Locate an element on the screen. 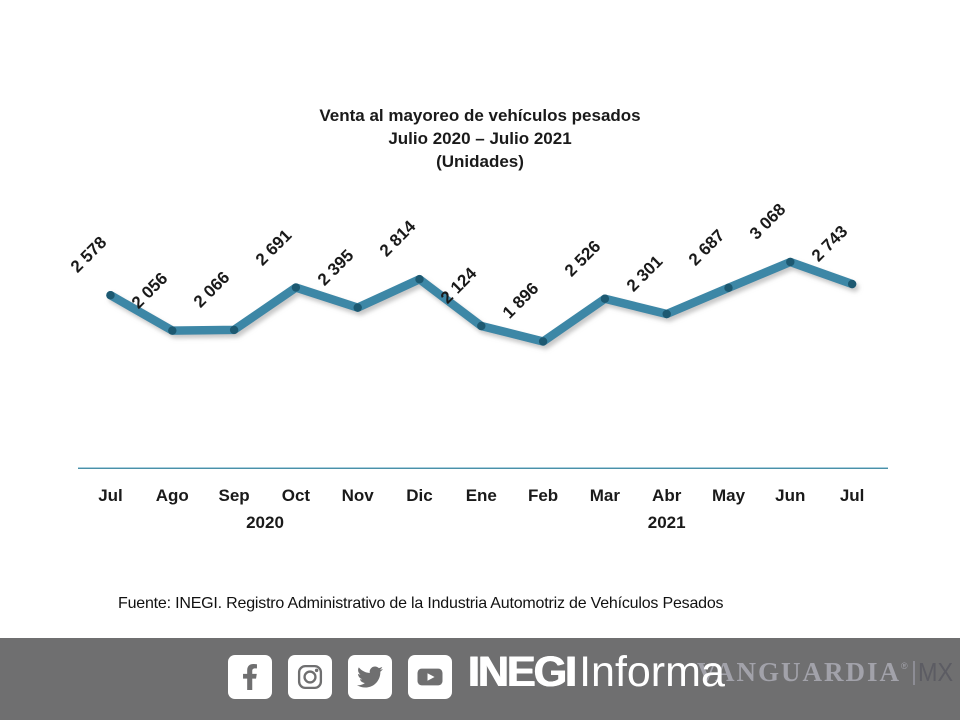  footer-bar is located at coordinates (480, 679).